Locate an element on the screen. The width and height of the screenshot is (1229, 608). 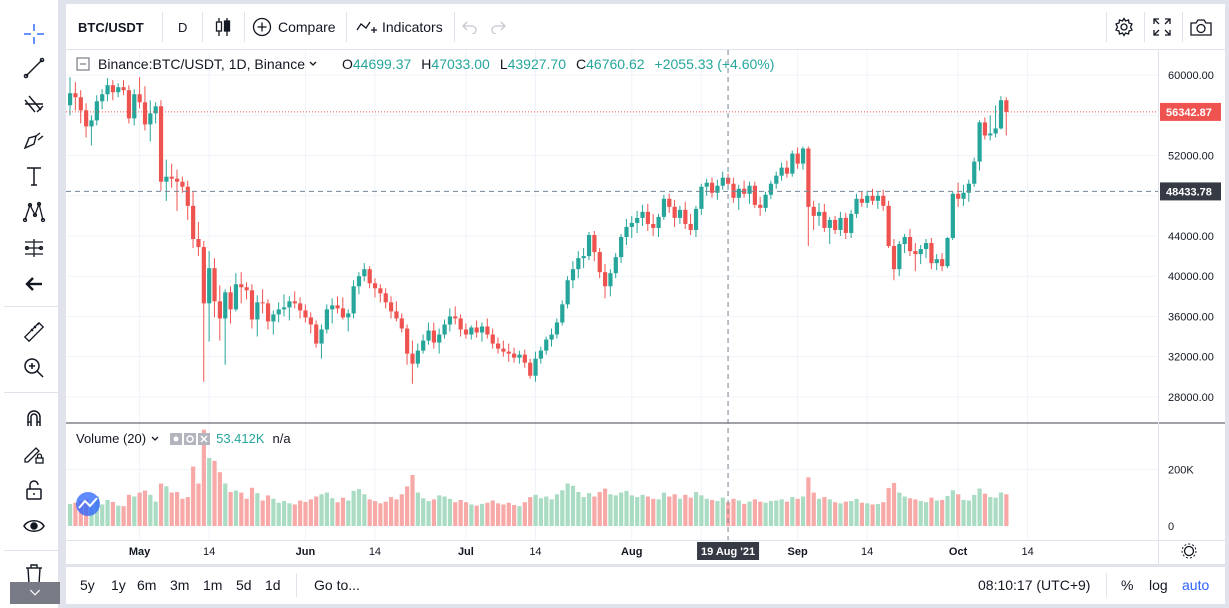
back-arrow-icon is located at coordinates (34, 284).